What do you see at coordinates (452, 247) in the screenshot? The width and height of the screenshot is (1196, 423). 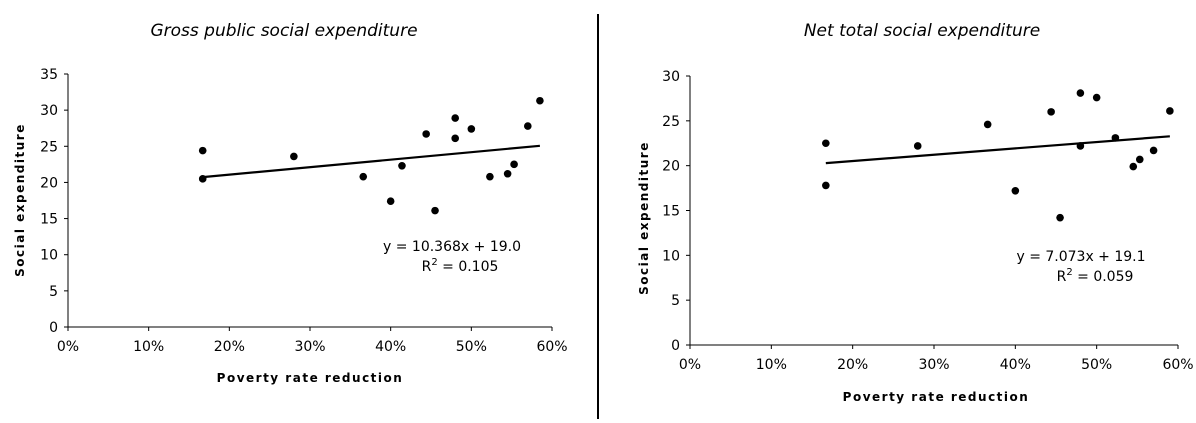 I see `trendline-equation: y = 10.368x + 19.0` at bounding box center [452, 247].